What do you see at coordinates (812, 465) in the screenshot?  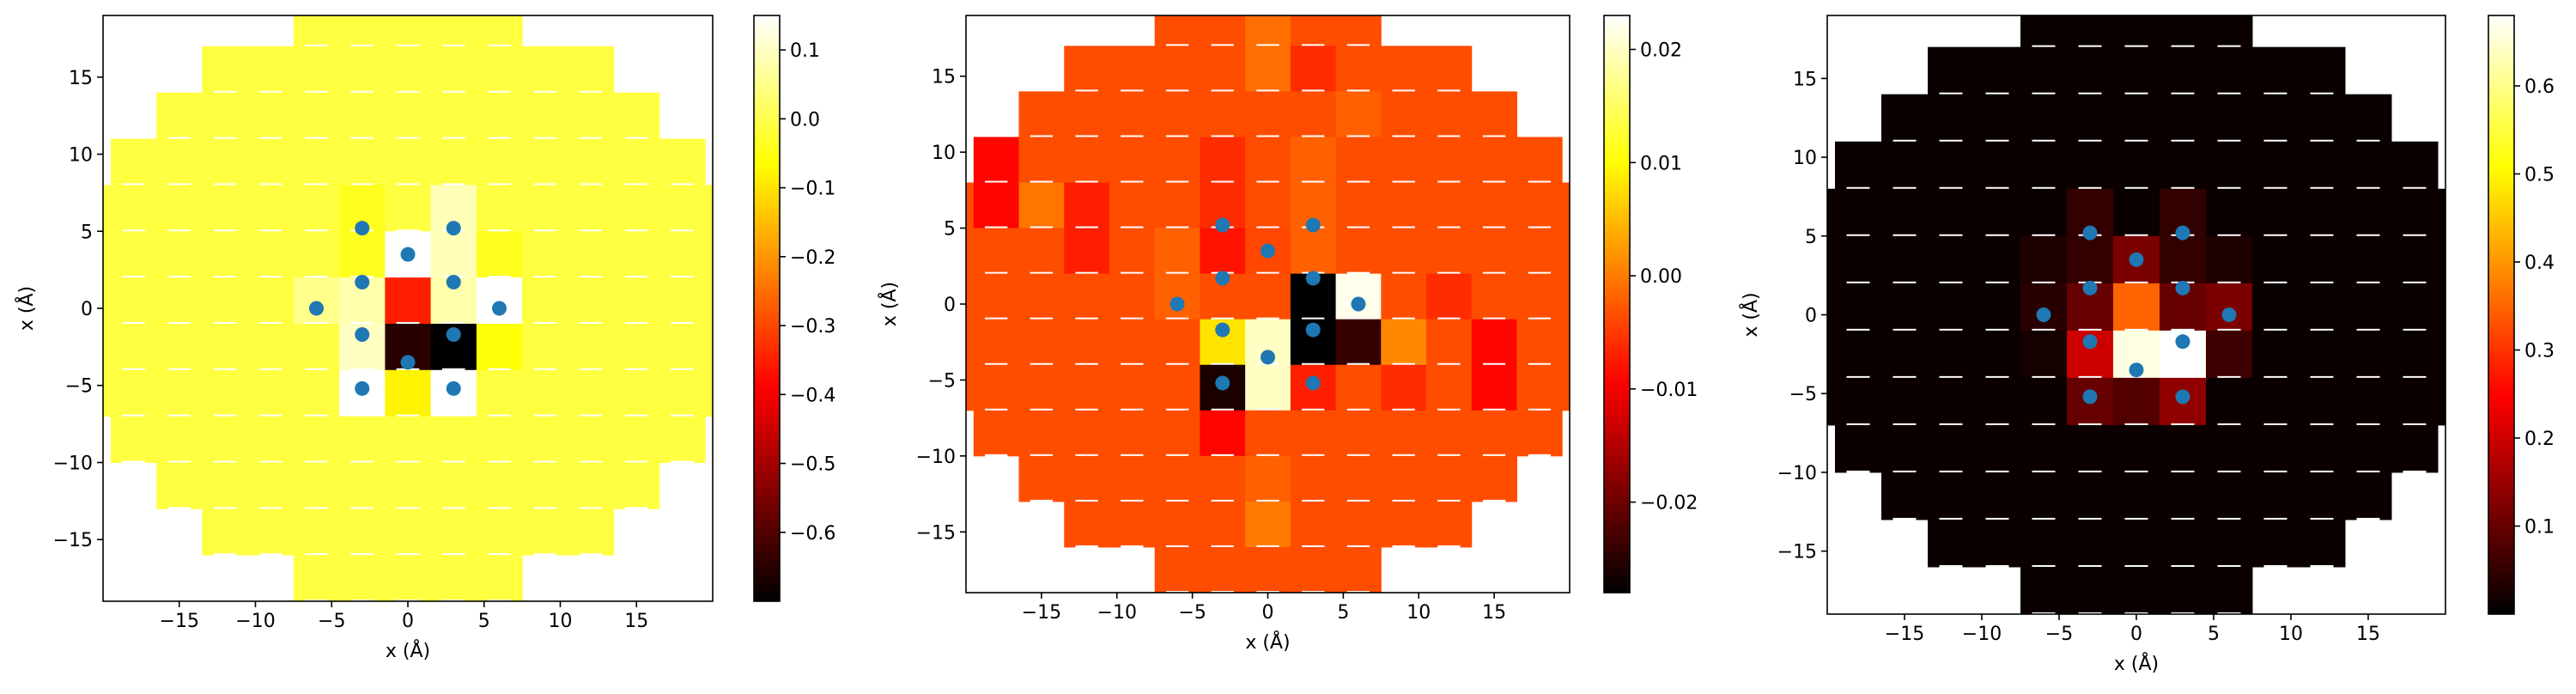 I see `colorbar-tick-label: −0.5` at bounding box center [812, 465].